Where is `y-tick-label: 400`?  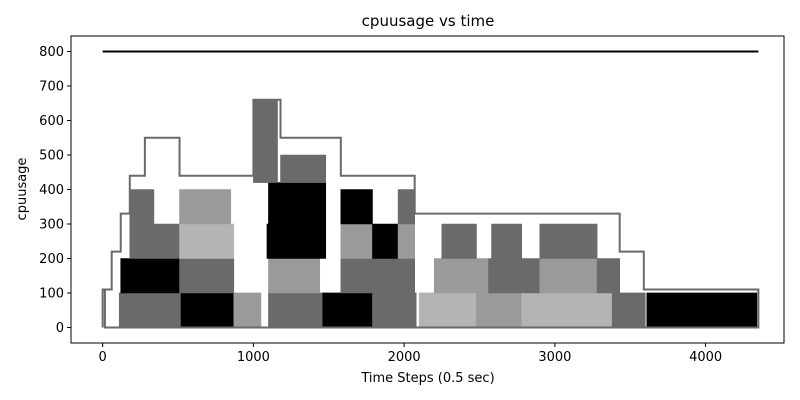
y-tick-label: 400 is located at coordinates (51, 190).